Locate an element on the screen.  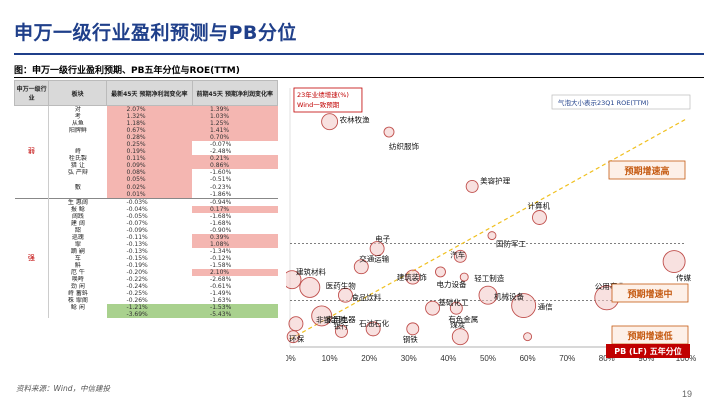
industry-cell: 车 is located at coordinates (77, 258).